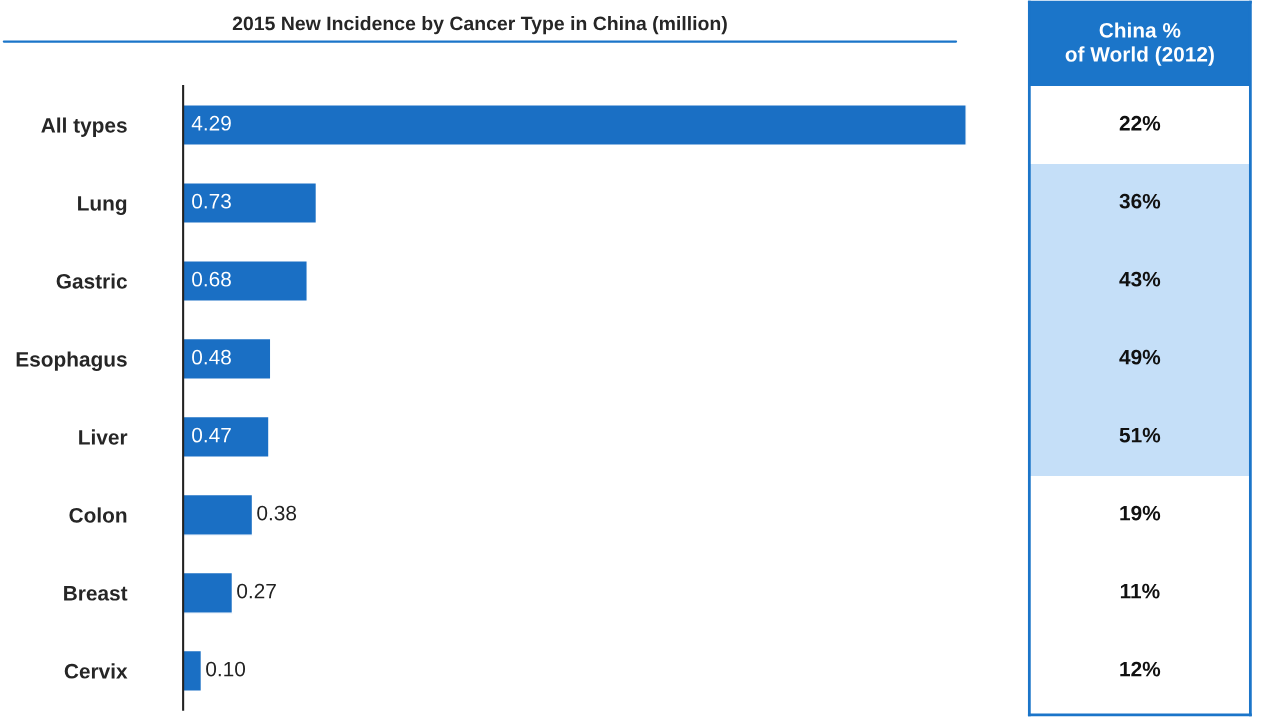 The width and height of the screenshot is (1263, 717). What do you see at coordinates (479, 25) in the screenshot?
I see `chart-title: 2015 New Incidence by Cancer Type in China (million)` at bounding box center [479, 25].